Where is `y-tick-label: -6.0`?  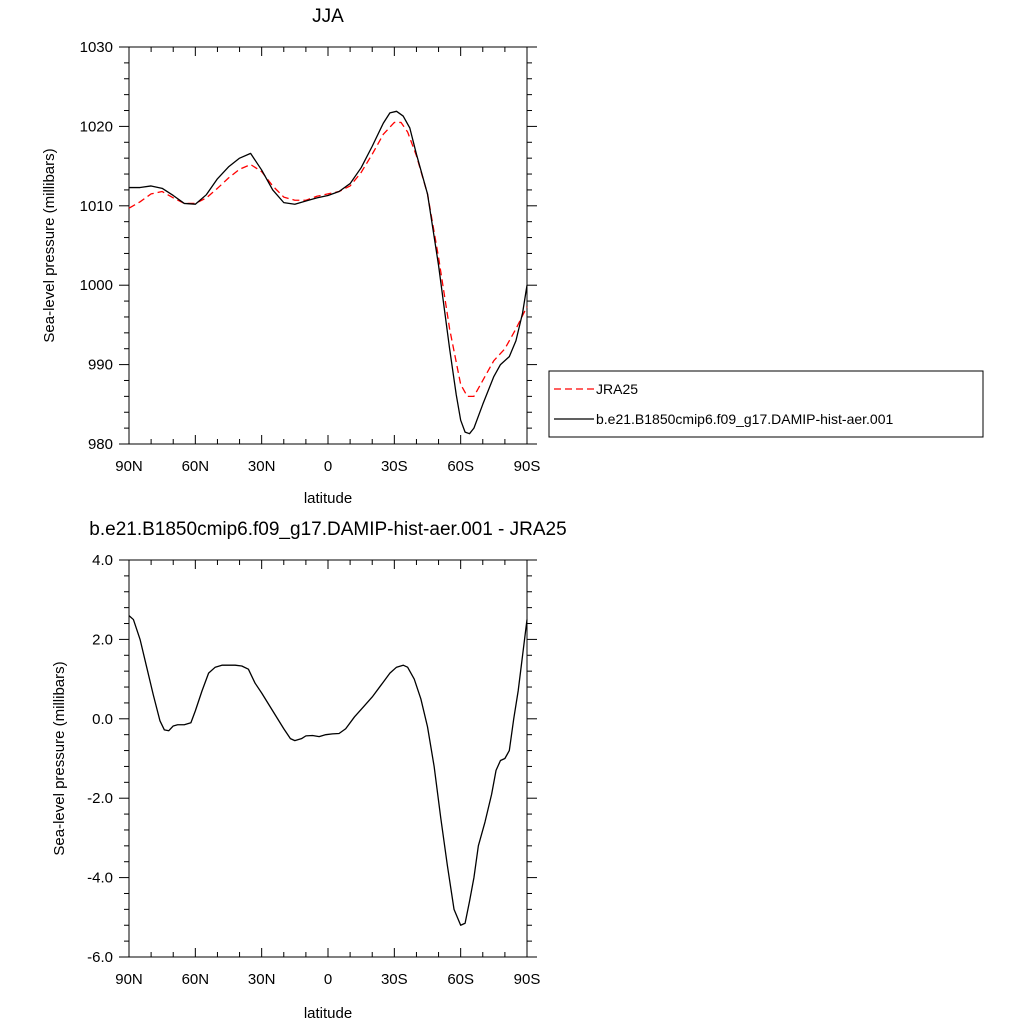 y-tick-label: -6.0 is located at coordinates (100, 957).